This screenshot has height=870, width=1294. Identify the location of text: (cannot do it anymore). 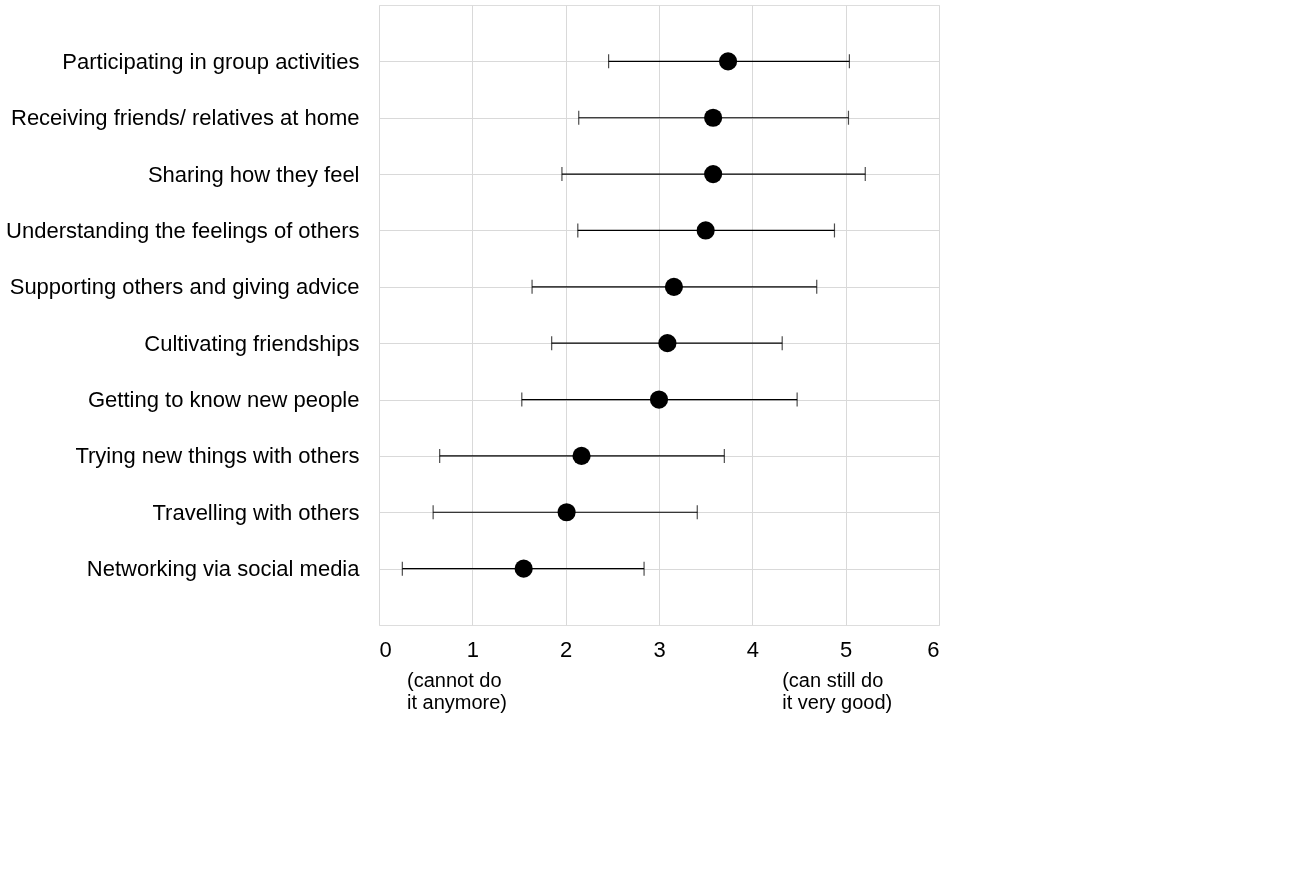
(457, 691).